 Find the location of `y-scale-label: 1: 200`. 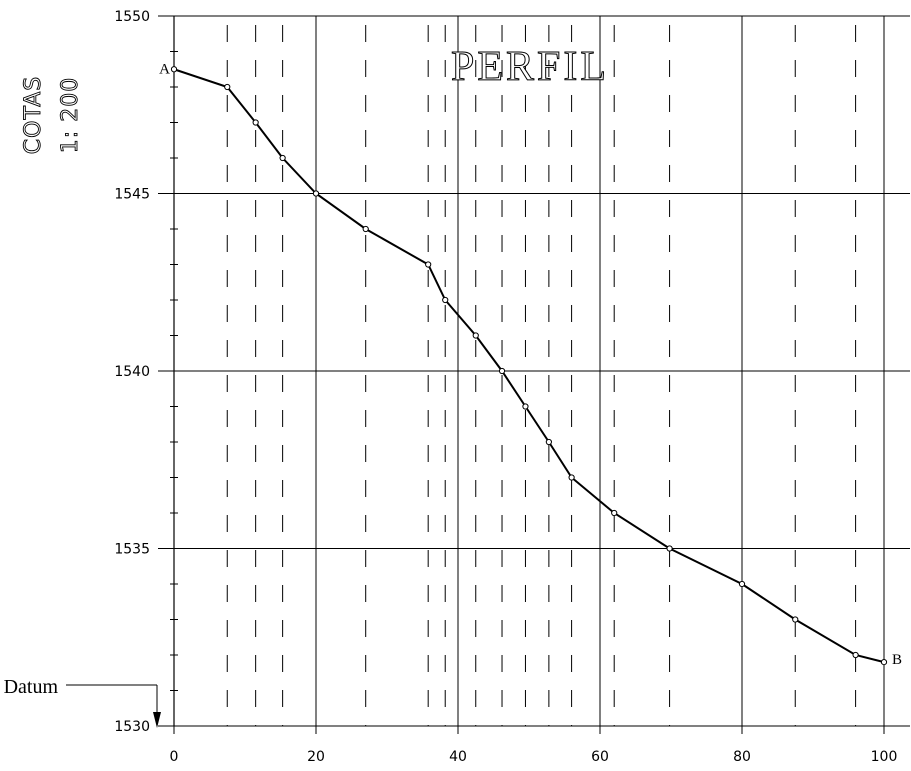

y-scale-label: 1: 200 is located at coordinates (70, 115).